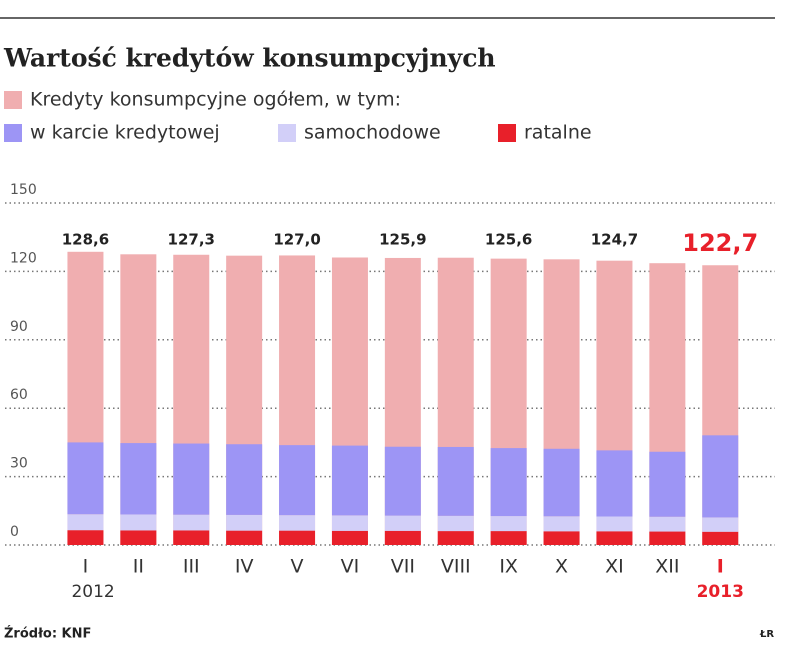 The image size is (805, 662). What do you see at coordinates (138, 567) in the screenshot?
I see `x-tick-label: II` at bounding box center [138, 567].